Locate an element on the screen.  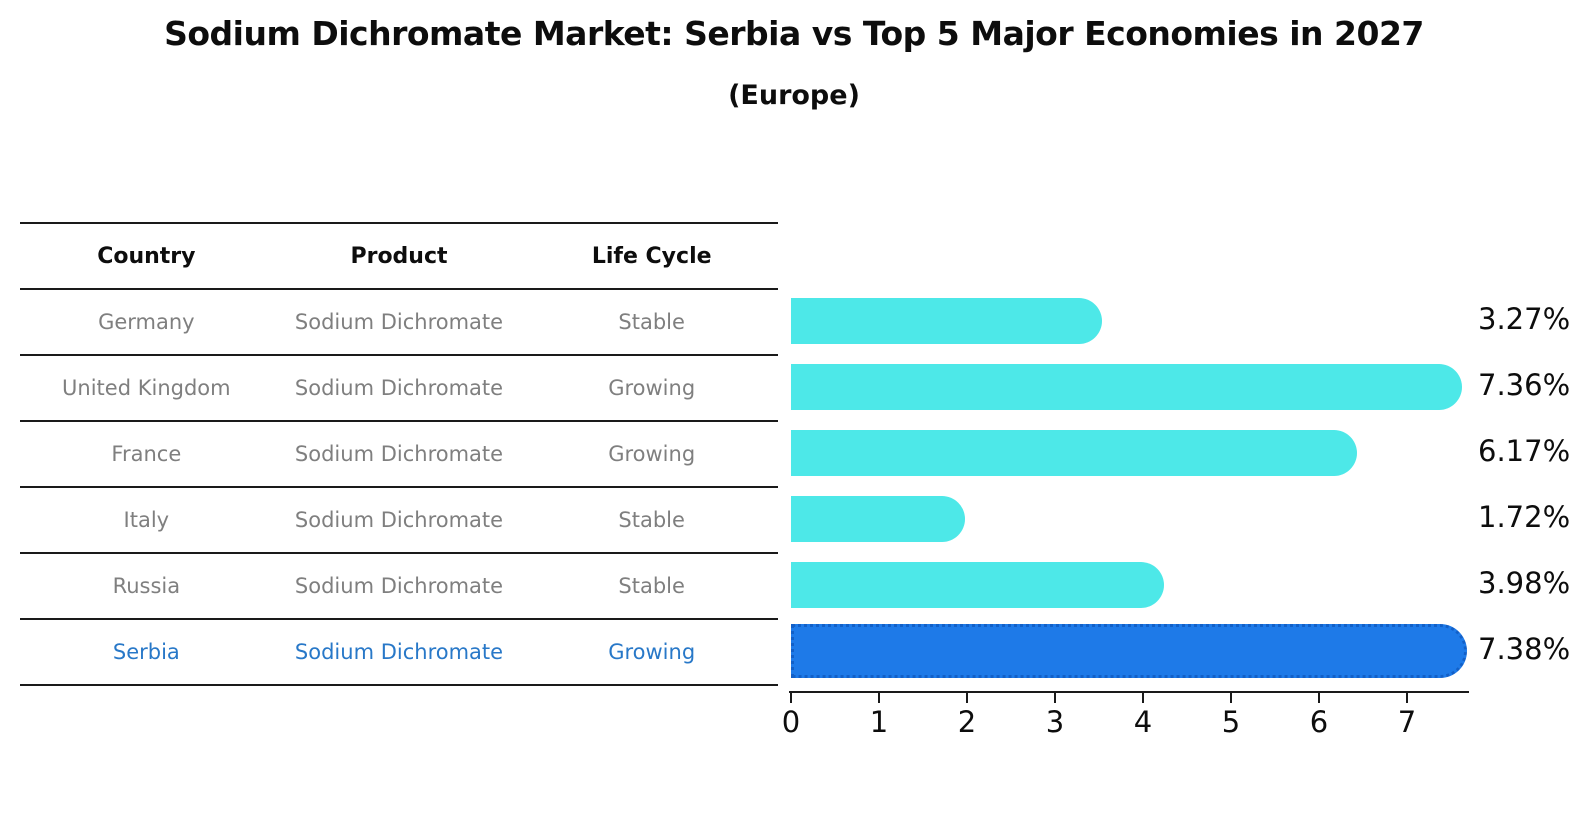
x-axis-tick-label: 7 is located at coordinates (1407, 722).